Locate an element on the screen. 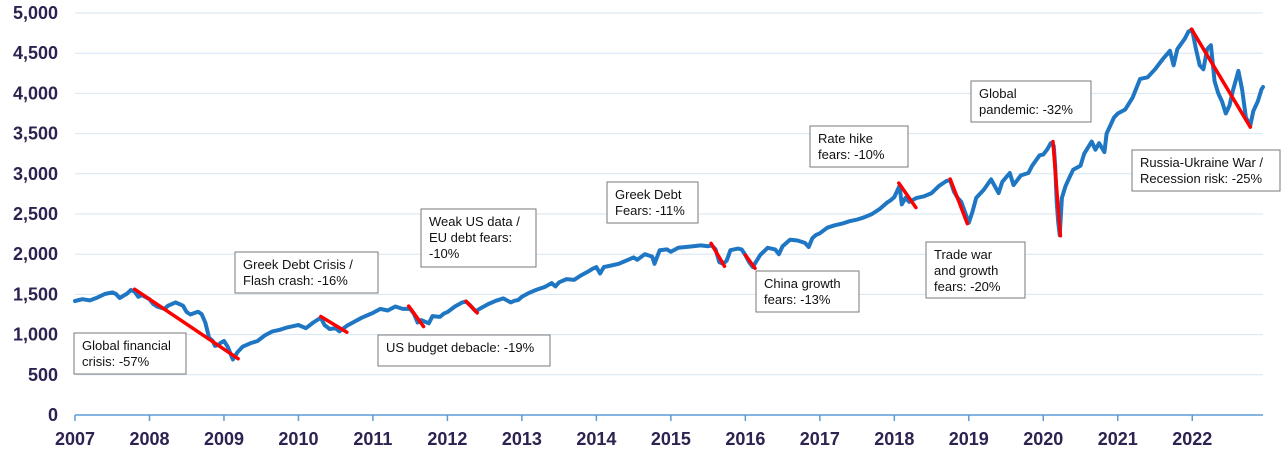  annotation-text: pandemic: -32% is located at coordinates (1026, 109).